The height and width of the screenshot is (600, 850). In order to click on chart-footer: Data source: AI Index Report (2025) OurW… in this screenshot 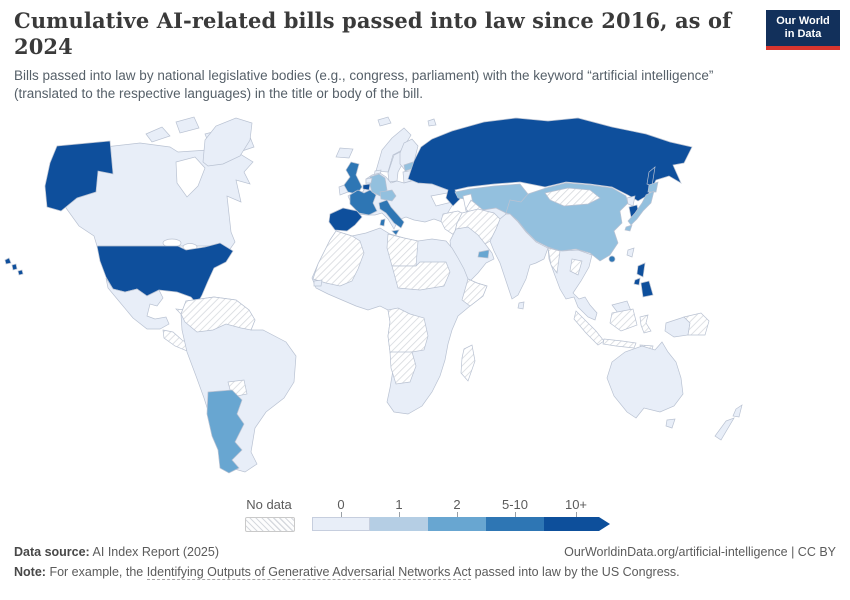, I will do `click(425, 562)`.